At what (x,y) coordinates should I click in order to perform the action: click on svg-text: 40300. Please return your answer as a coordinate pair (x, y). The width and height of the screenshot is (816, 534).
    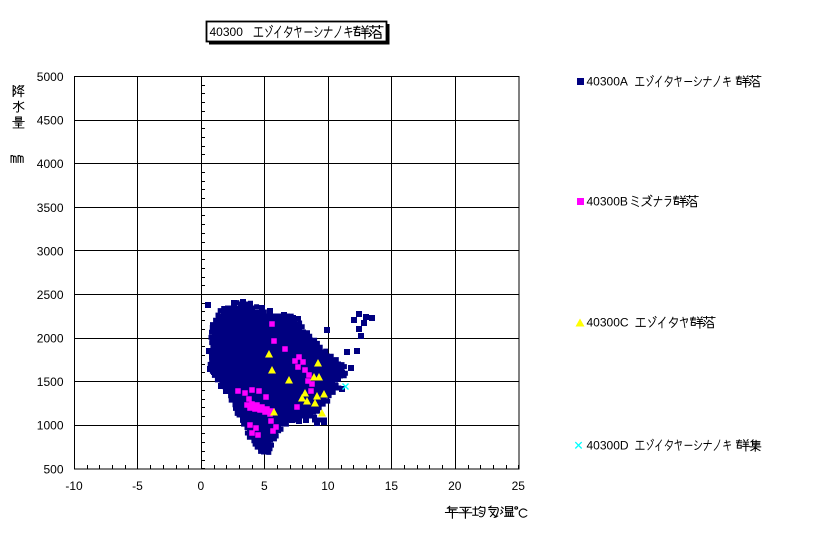
    Looking at the image, I should click on (227, 32).